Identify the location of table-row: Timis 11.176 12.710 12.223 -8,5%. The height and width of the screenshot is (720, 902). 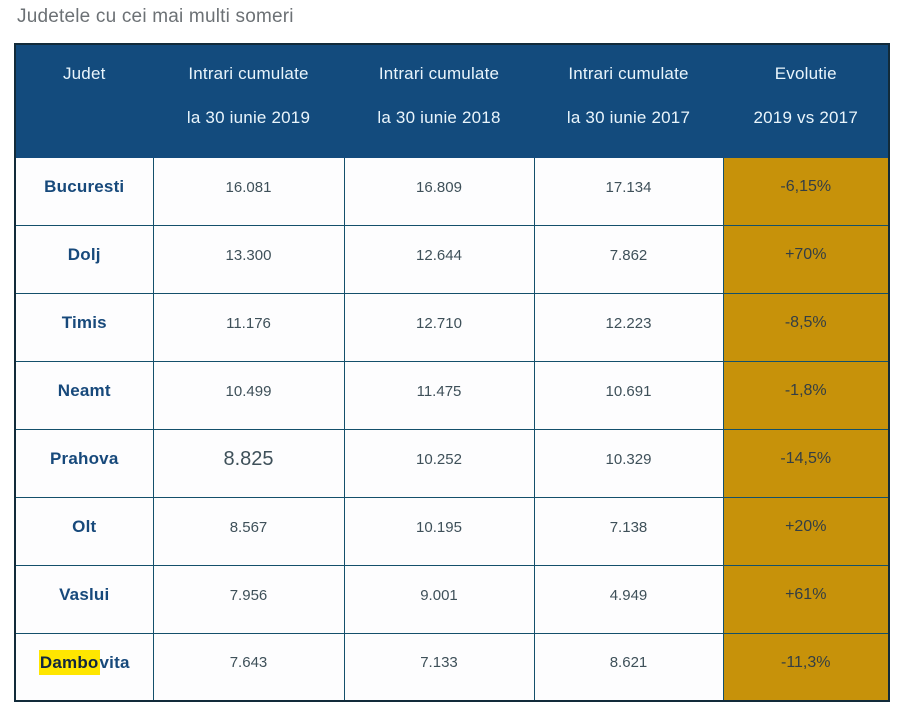
(452, 327).